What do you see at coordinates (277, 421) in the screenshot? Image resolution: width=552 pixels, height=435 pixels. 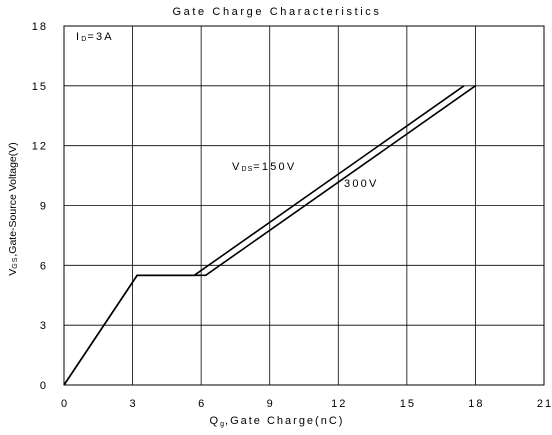 I see `x-axis-label: Qg,Gate Charge(nC)` at bounding box center [277, 421].